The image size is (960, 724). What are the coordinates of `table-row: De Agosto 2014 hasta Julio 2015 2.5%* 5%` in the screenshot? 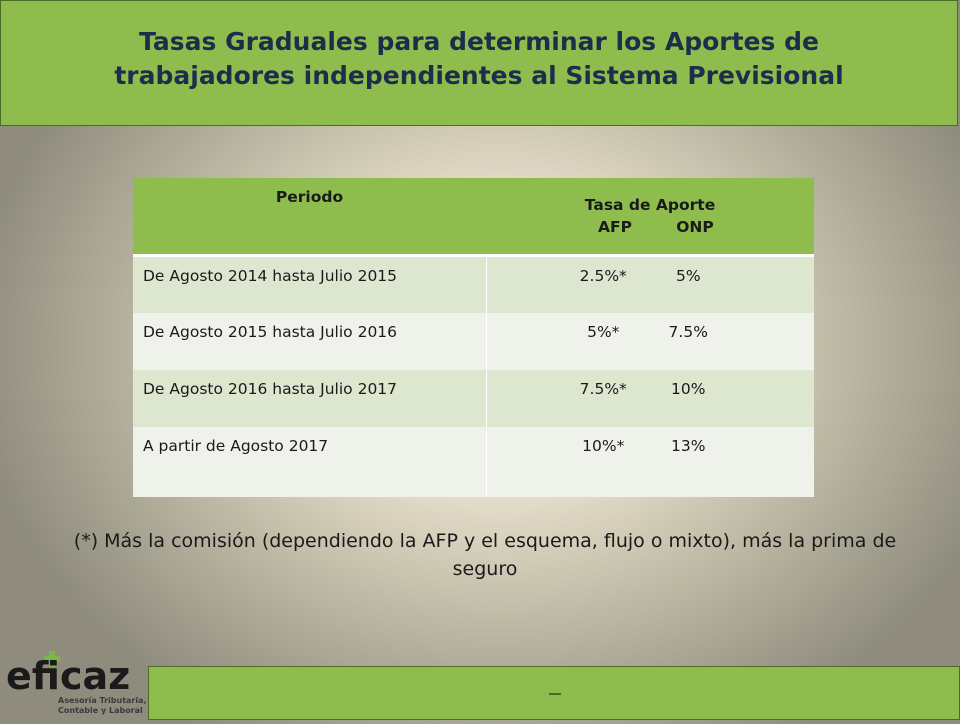 It's located at (473, 284).